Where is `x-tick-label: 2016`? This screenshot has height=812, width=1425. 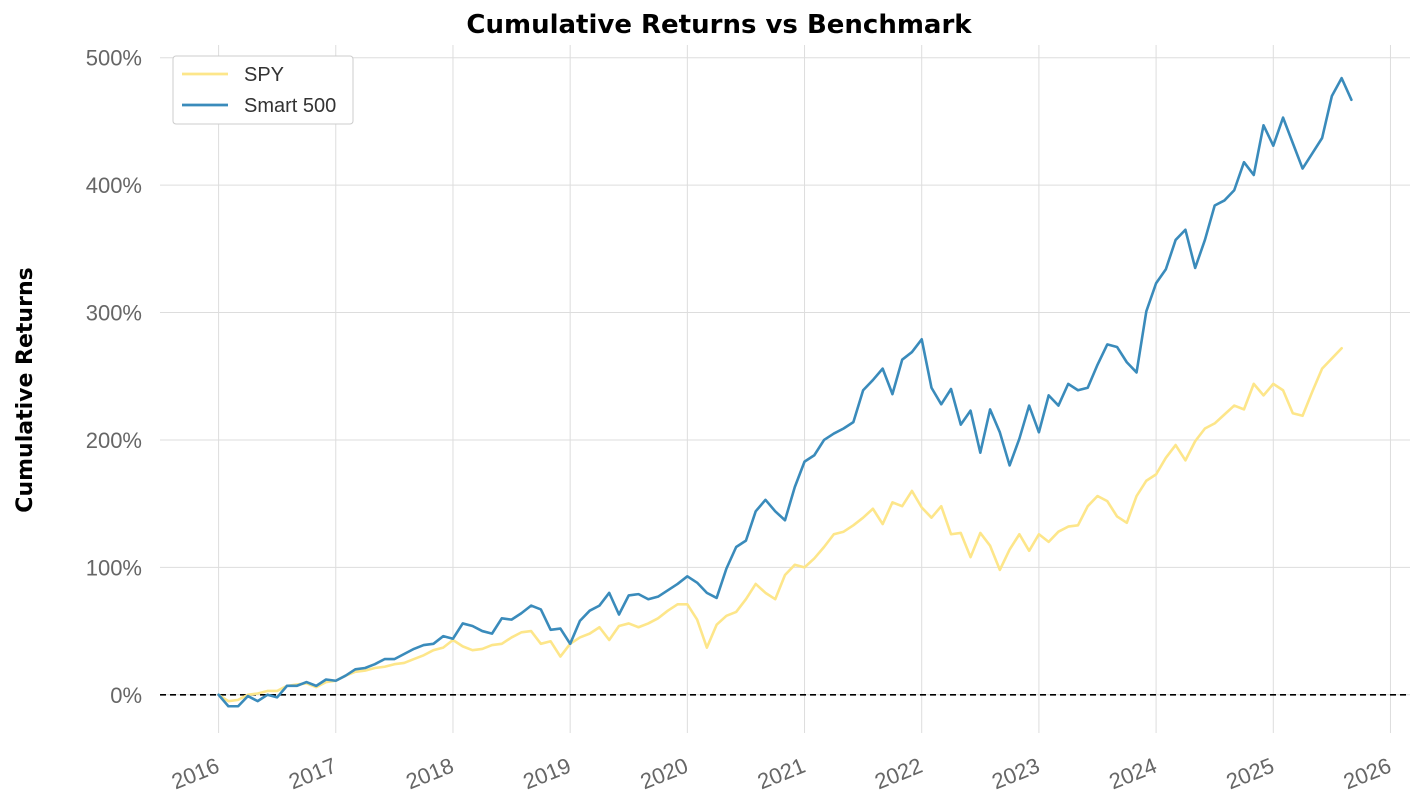 x-tick-label: 2016 is located at coordinates (195, 774).